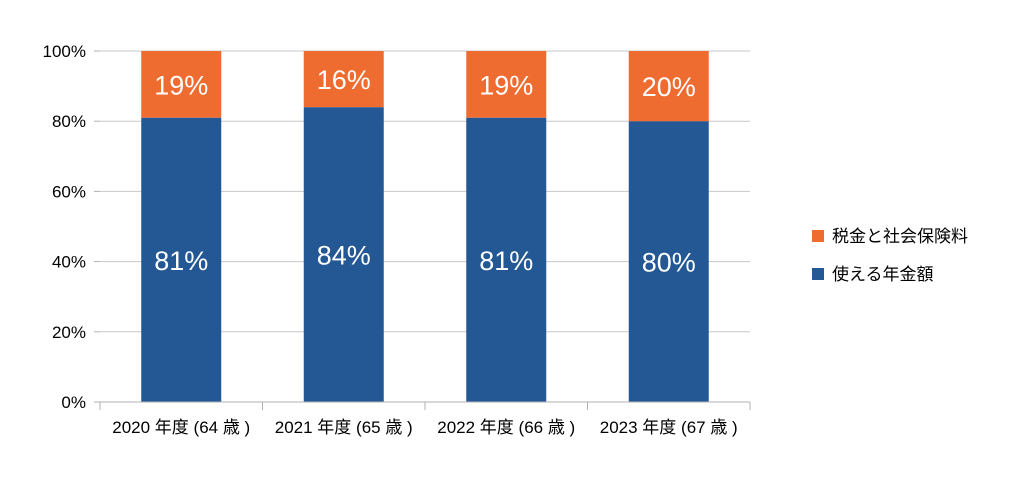 This screenshot has width=1024, height=482. Describe the element at coordinates (69, 332) in the screenshot. I see `y-tick-label: 20%` at that location.